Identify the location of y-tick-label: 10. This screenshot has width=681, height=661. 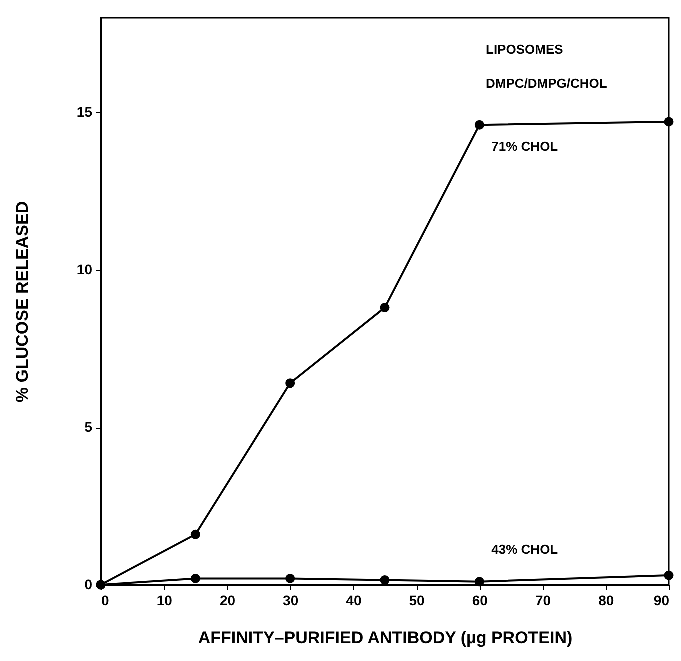
(84, 270).